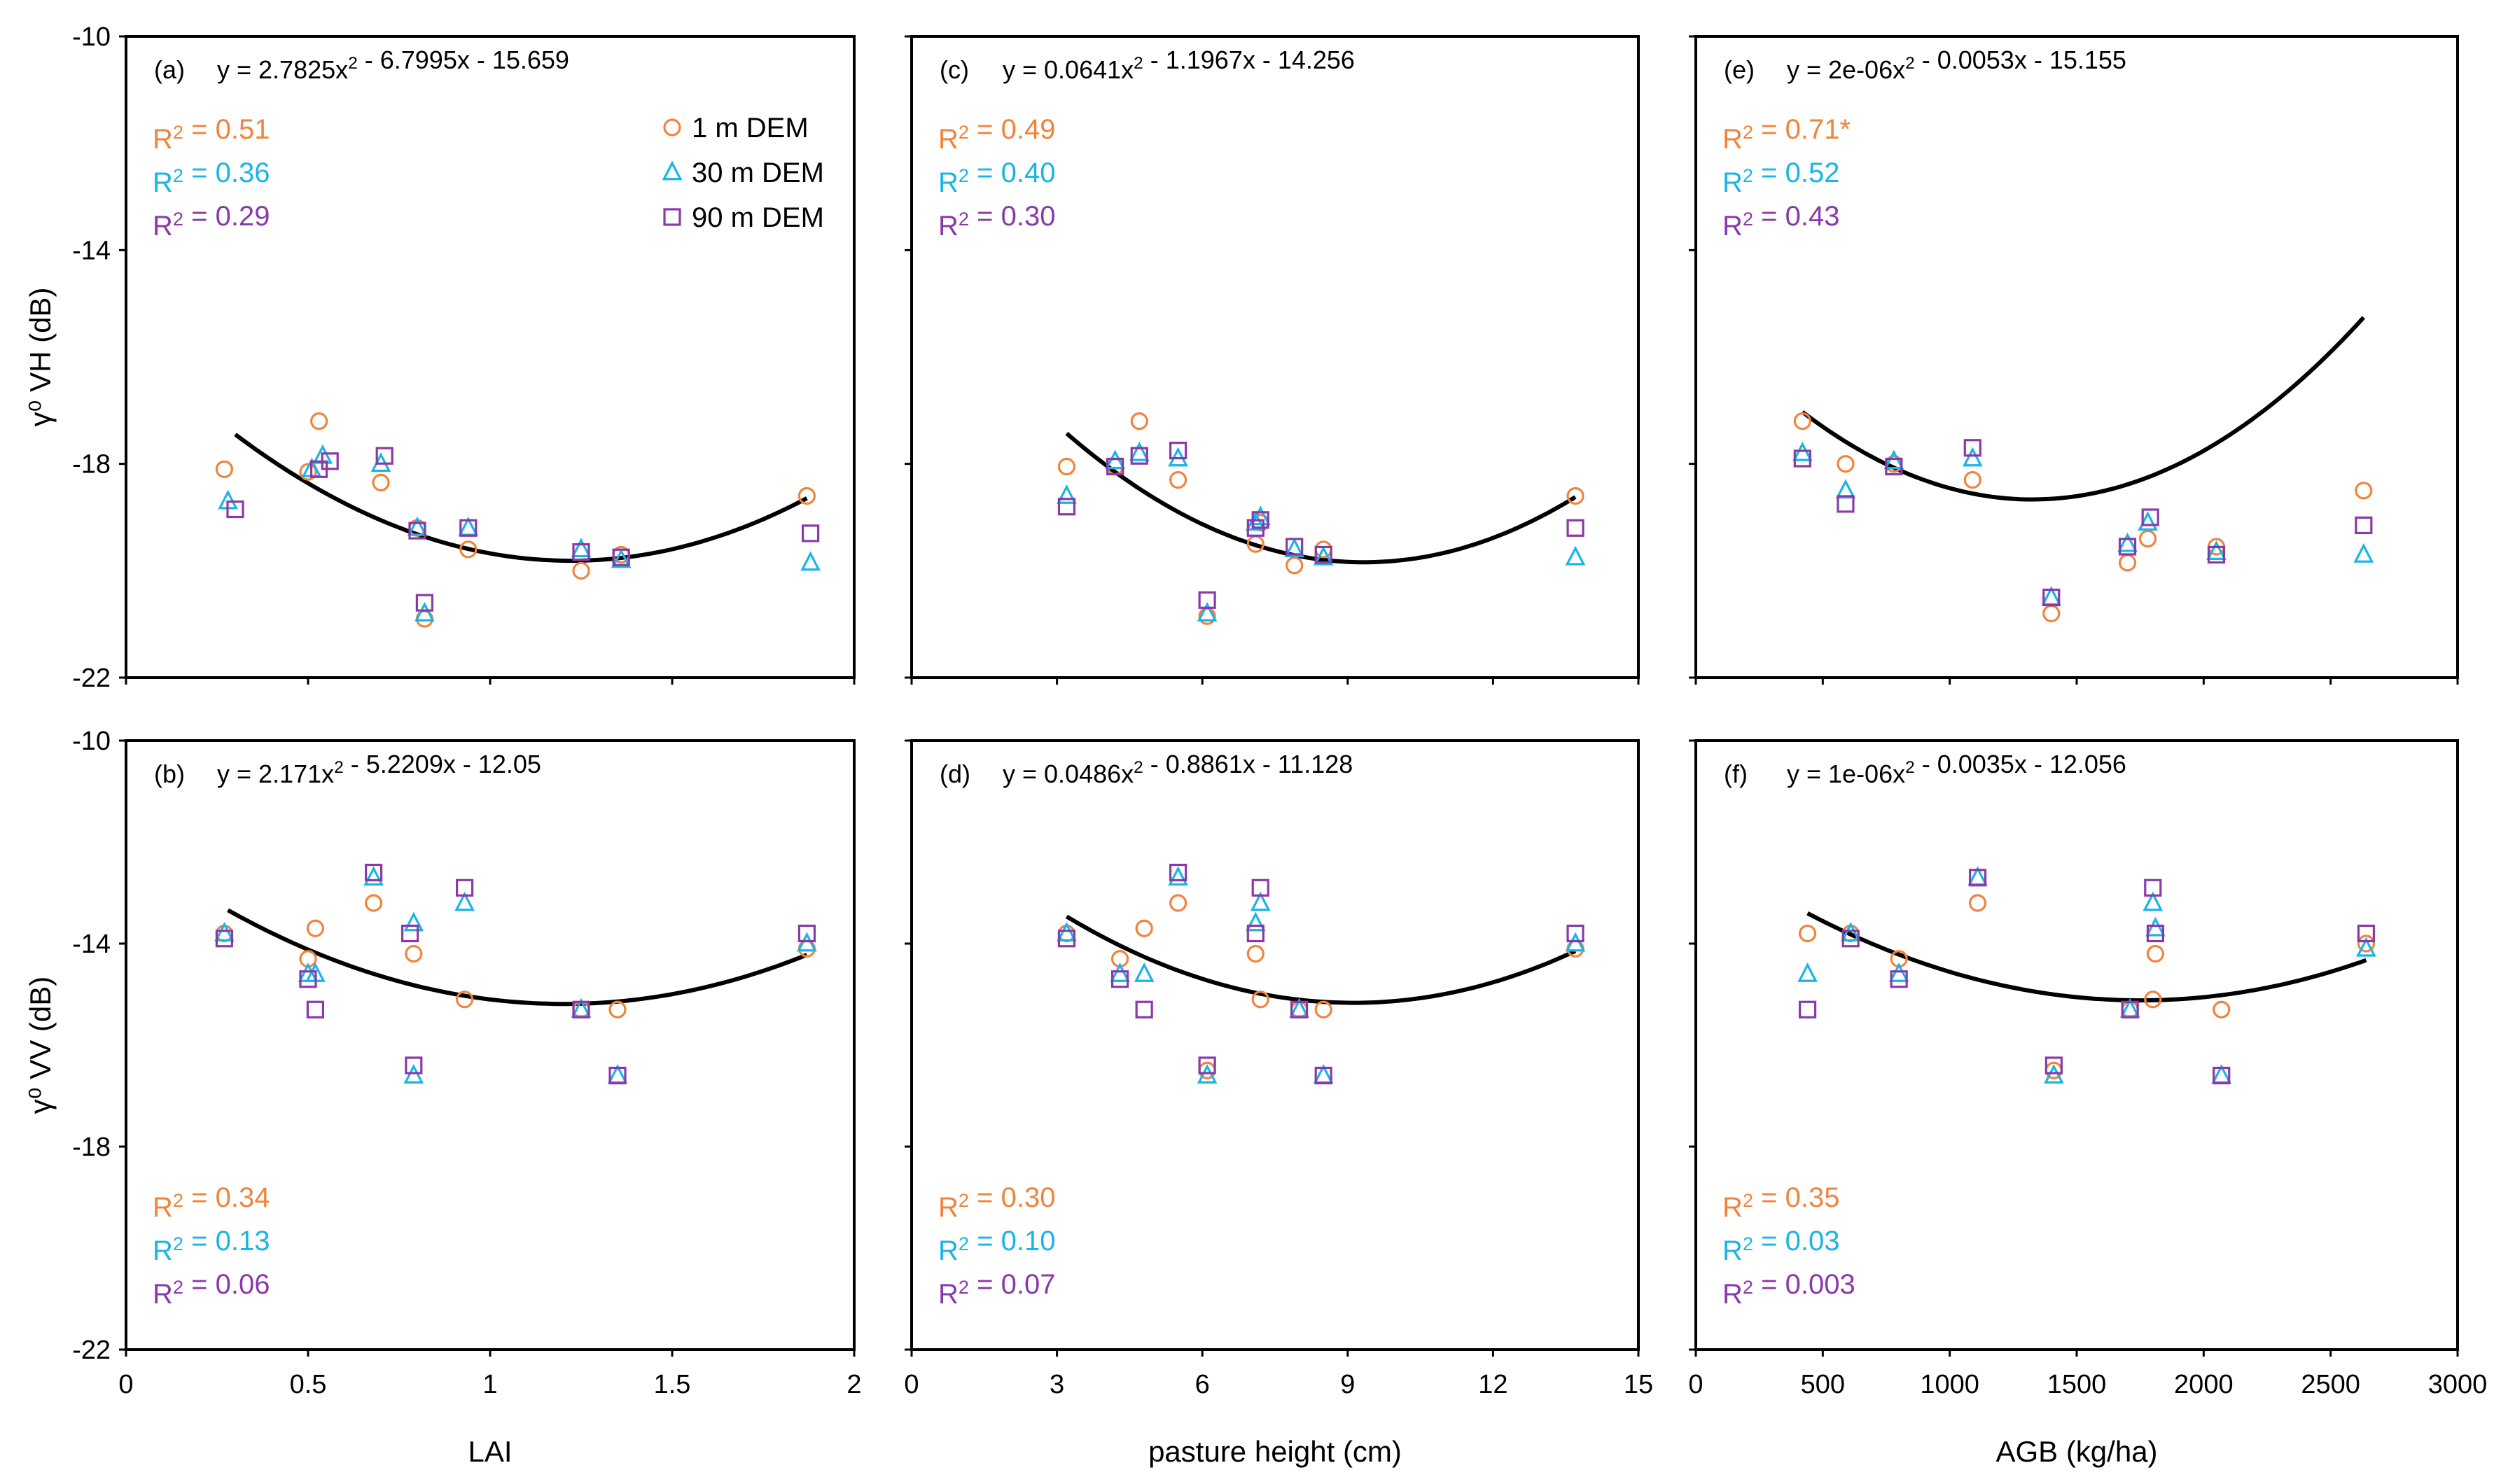 The width and height of the screenshot is (2508, 1484). What do you see at coordinates (672, 217) in the screenshot?
I see `legend-marker-square` at bounding box center [672, 217].